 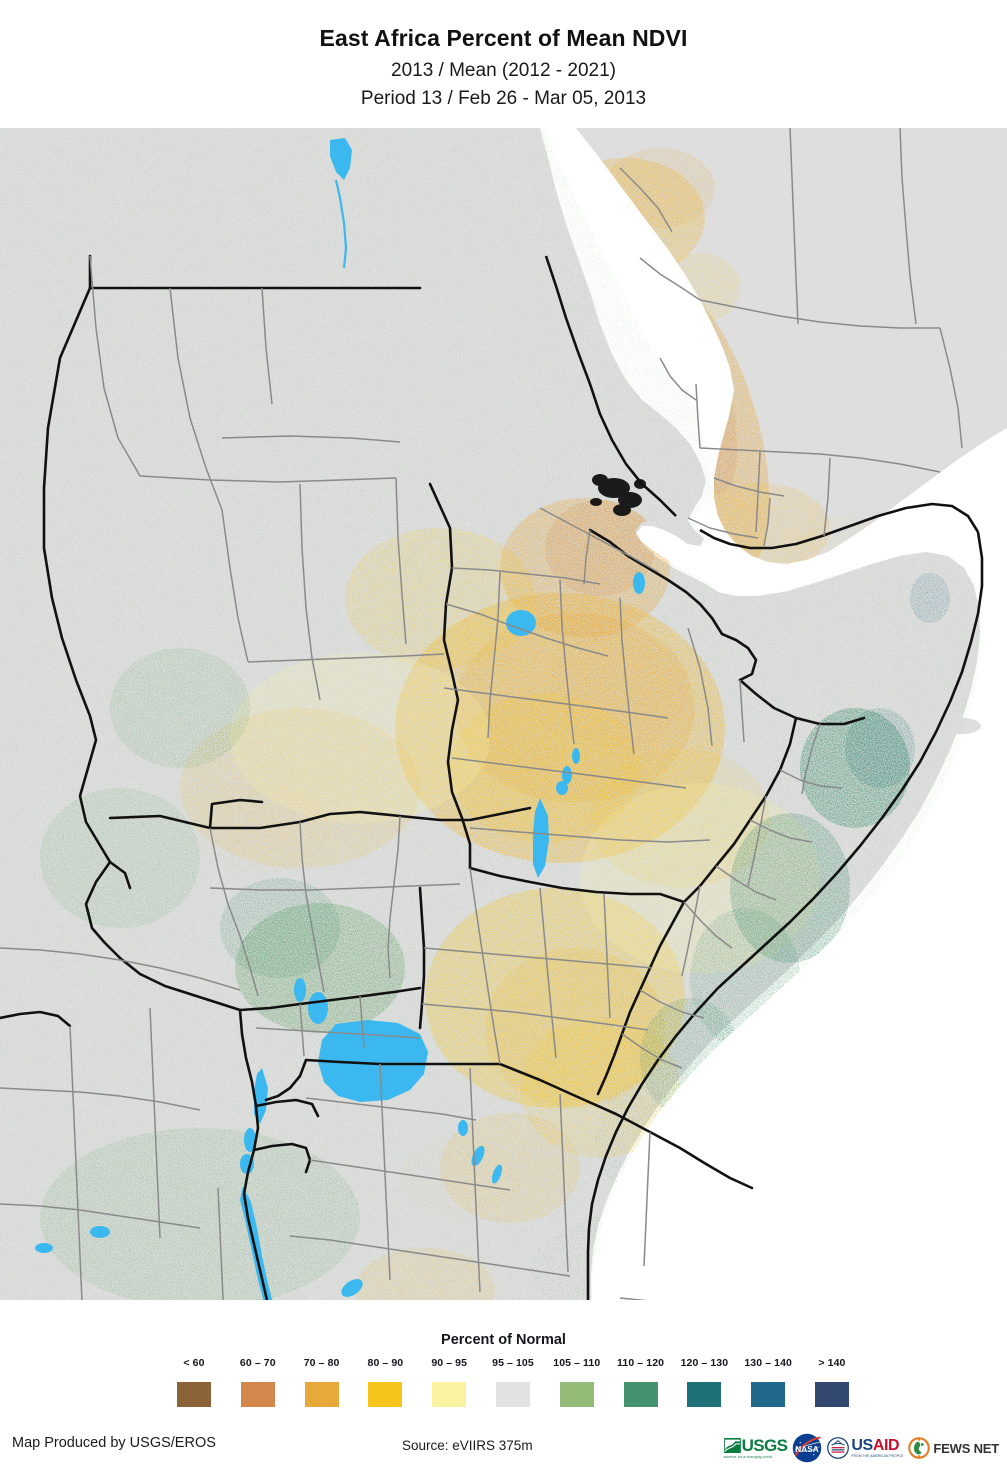 I want to click on source-label: Source: eVIIRS 375m, so click(x=467, y=1445).